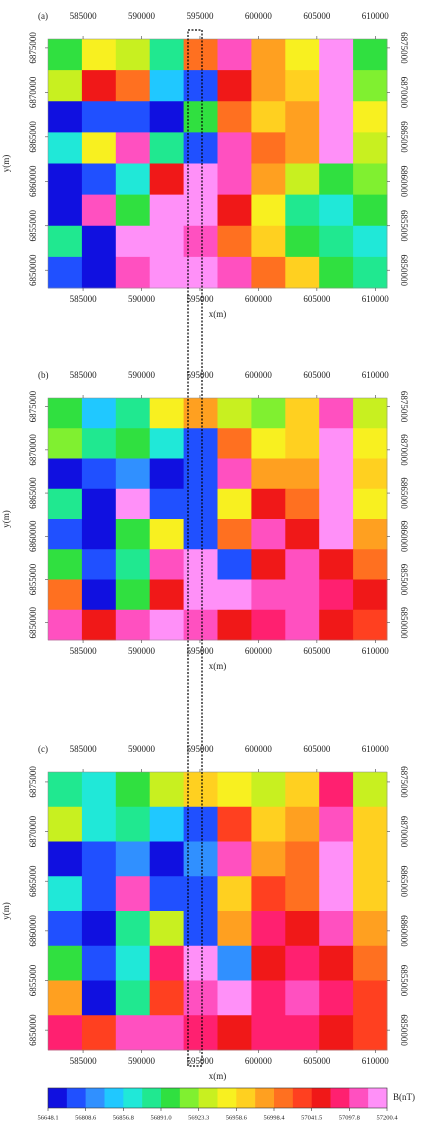 The image size is (430, 1145). Describe the element at coordinates (33, 782) in the screenshot. I see `y-tick-label: 6875000` at that location.